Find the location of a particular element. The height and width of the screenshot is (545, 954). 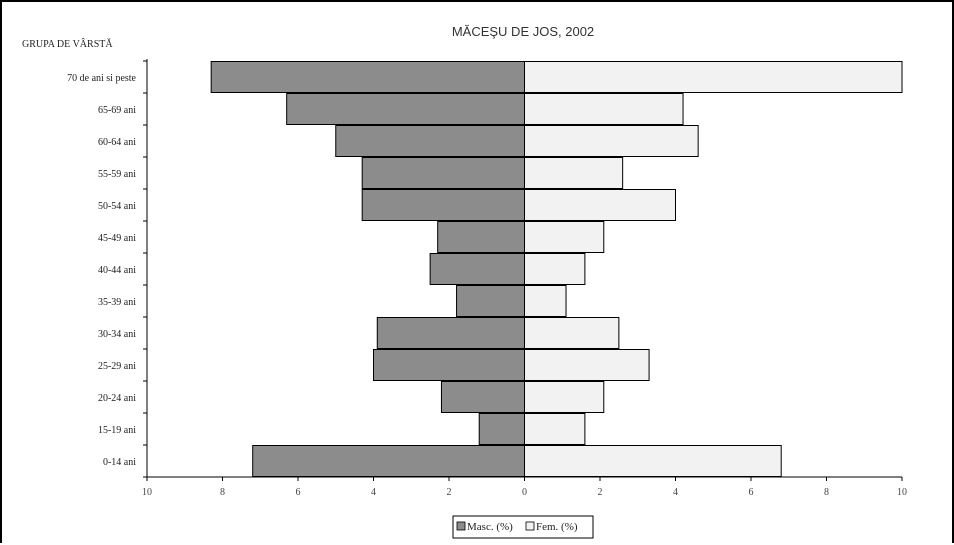

chart-title: MĂCEŞU DE JOS, 2002 is located at coordinates (523, 31).